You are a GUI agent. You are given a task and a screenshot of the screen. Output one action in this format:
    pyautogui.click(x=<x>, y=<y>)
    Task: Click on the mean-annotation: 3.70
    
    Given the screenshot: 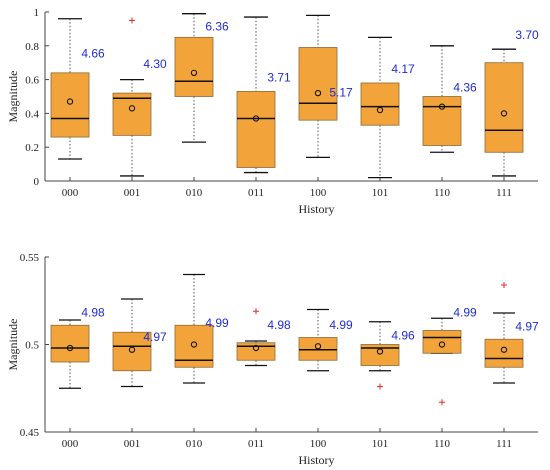 What is the action you would take?
    pyautogui.click(x=527, y=35)
    